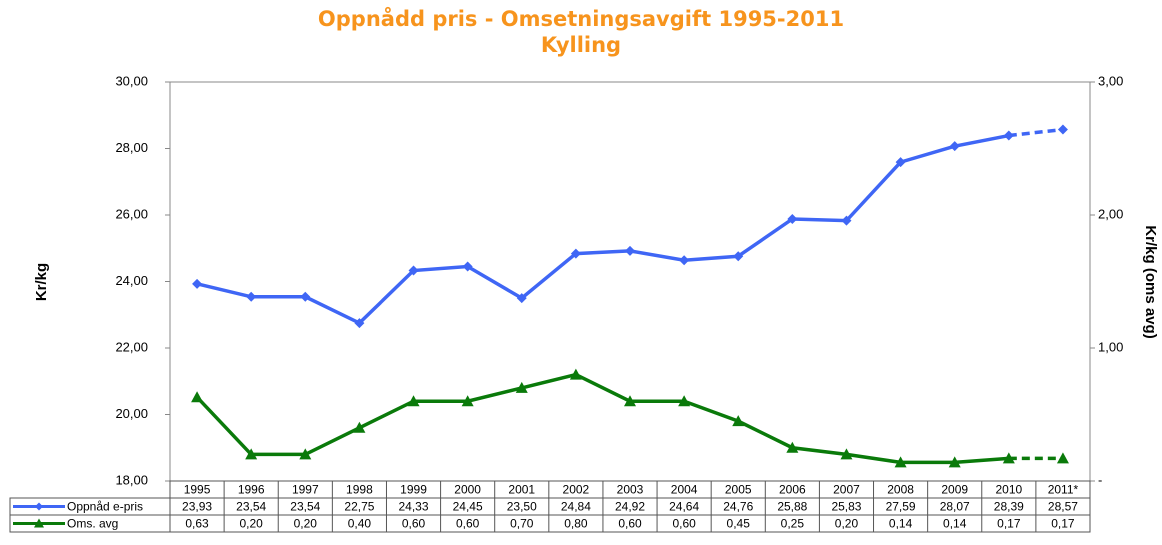  I want to click on x-tick-label: 1999, so click(413, 490).